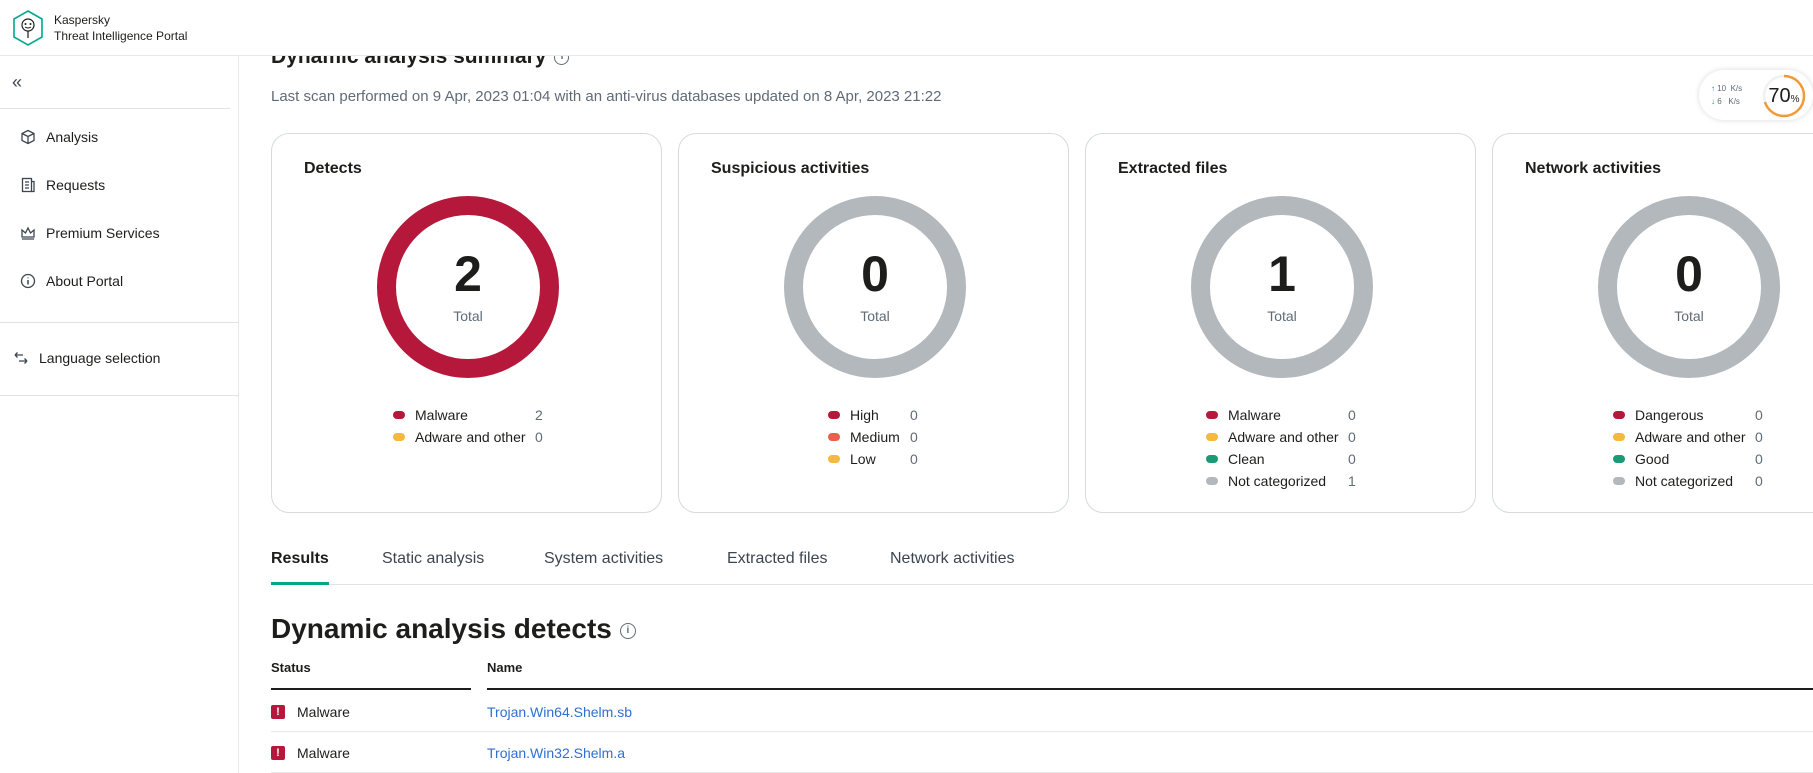 The image size is (1813, 773). What do you see at coordinates (777, 558) in the screenshot?
I see `tab-extracted-files: Extracted files` at bounding box center [777, 558].